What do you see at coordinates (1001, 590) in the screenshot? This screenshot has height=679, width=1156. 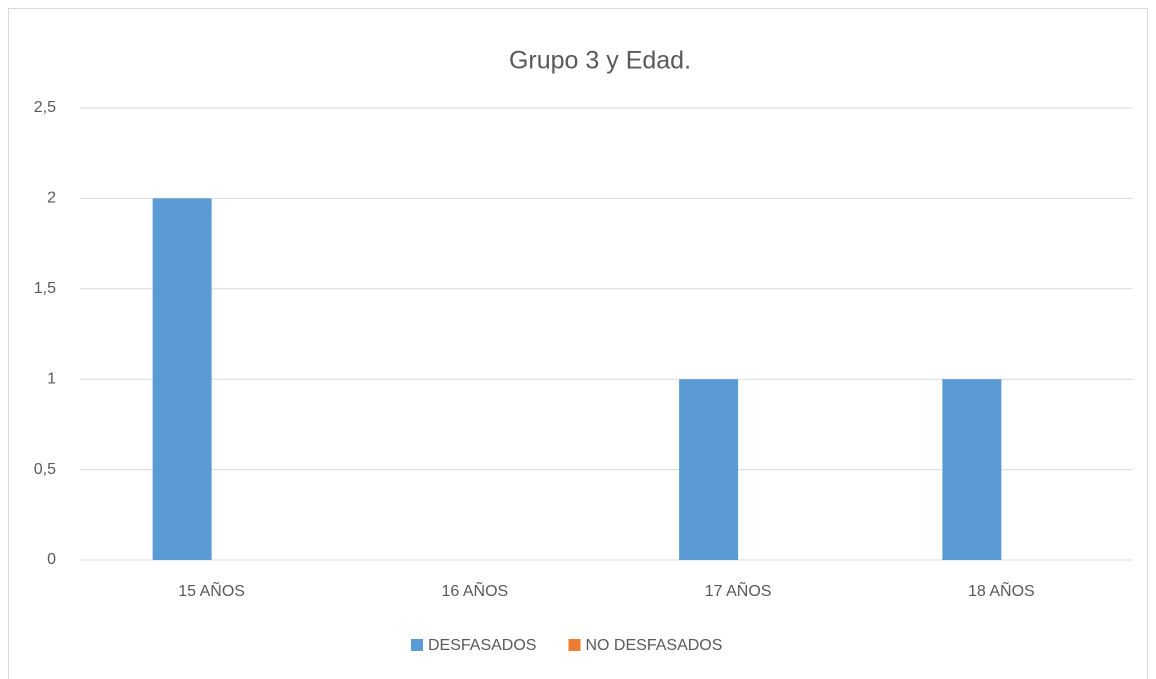 I see `x-tick-label: 18 AÑOS` at bounding box center [1001, 590].